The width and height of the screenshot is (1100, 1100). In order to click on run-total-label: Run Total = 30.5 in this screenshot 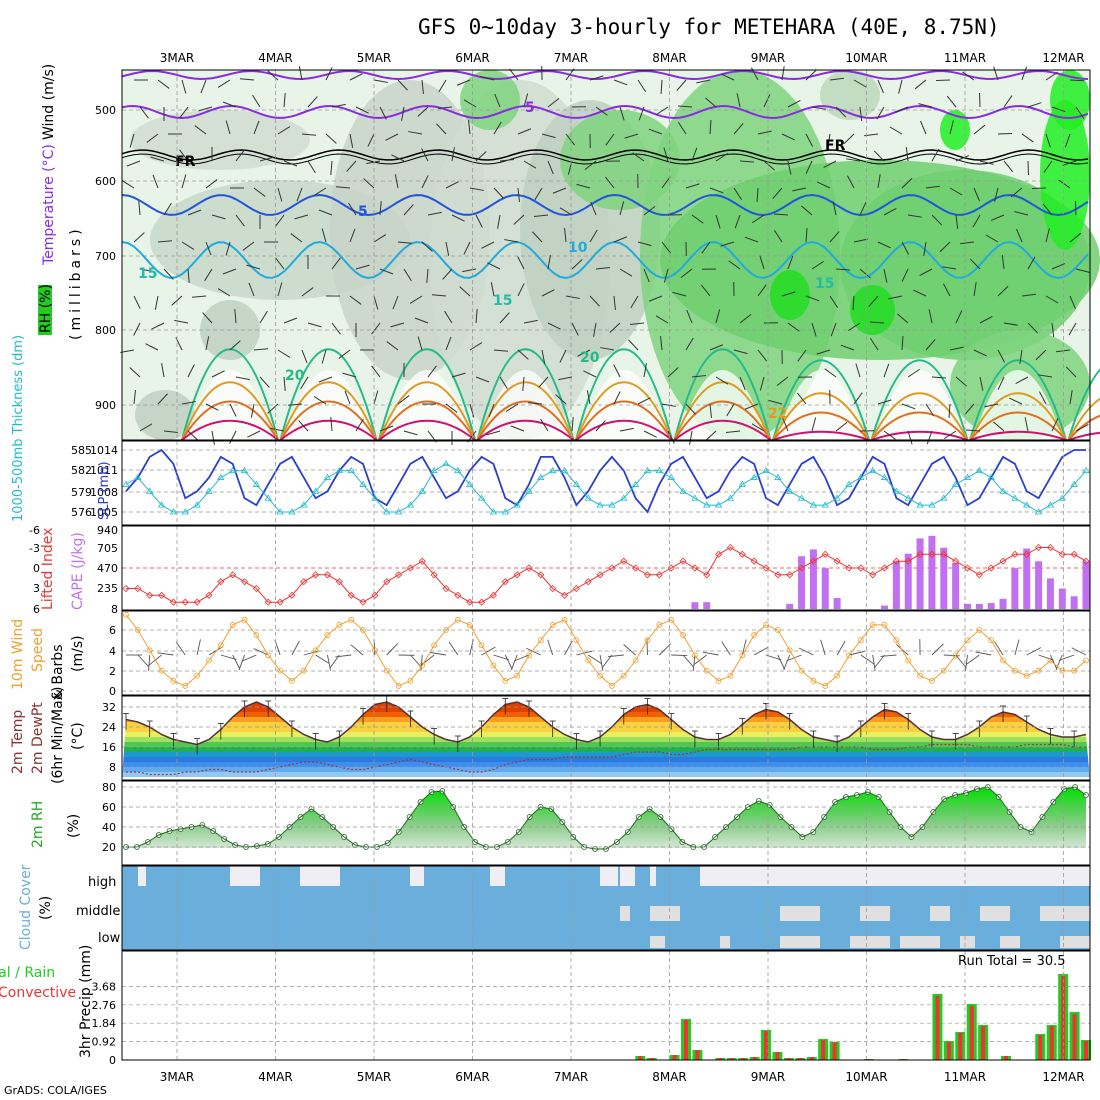, I will do `click(1012, 961)`.